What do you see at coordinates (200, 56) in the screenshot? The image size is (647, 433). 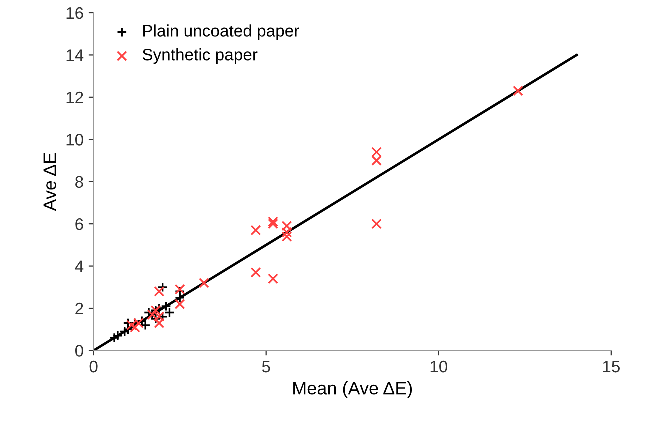 I see `legend-label: Synthetic paper` at bounding box center [200, 56].